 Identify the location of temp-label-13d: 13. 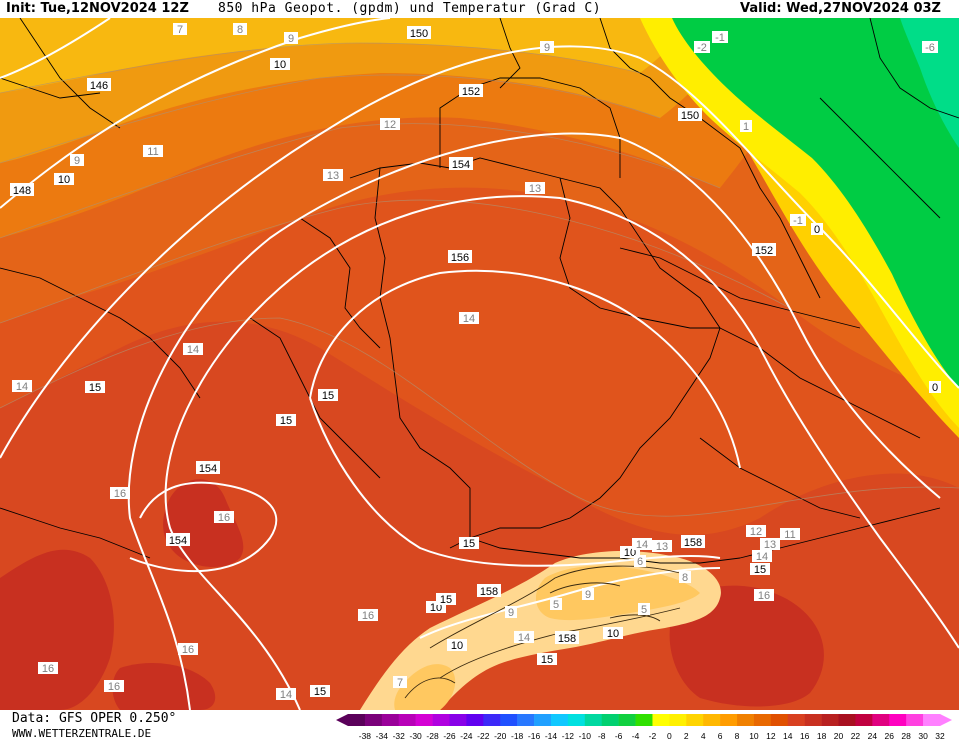
(662, 546).